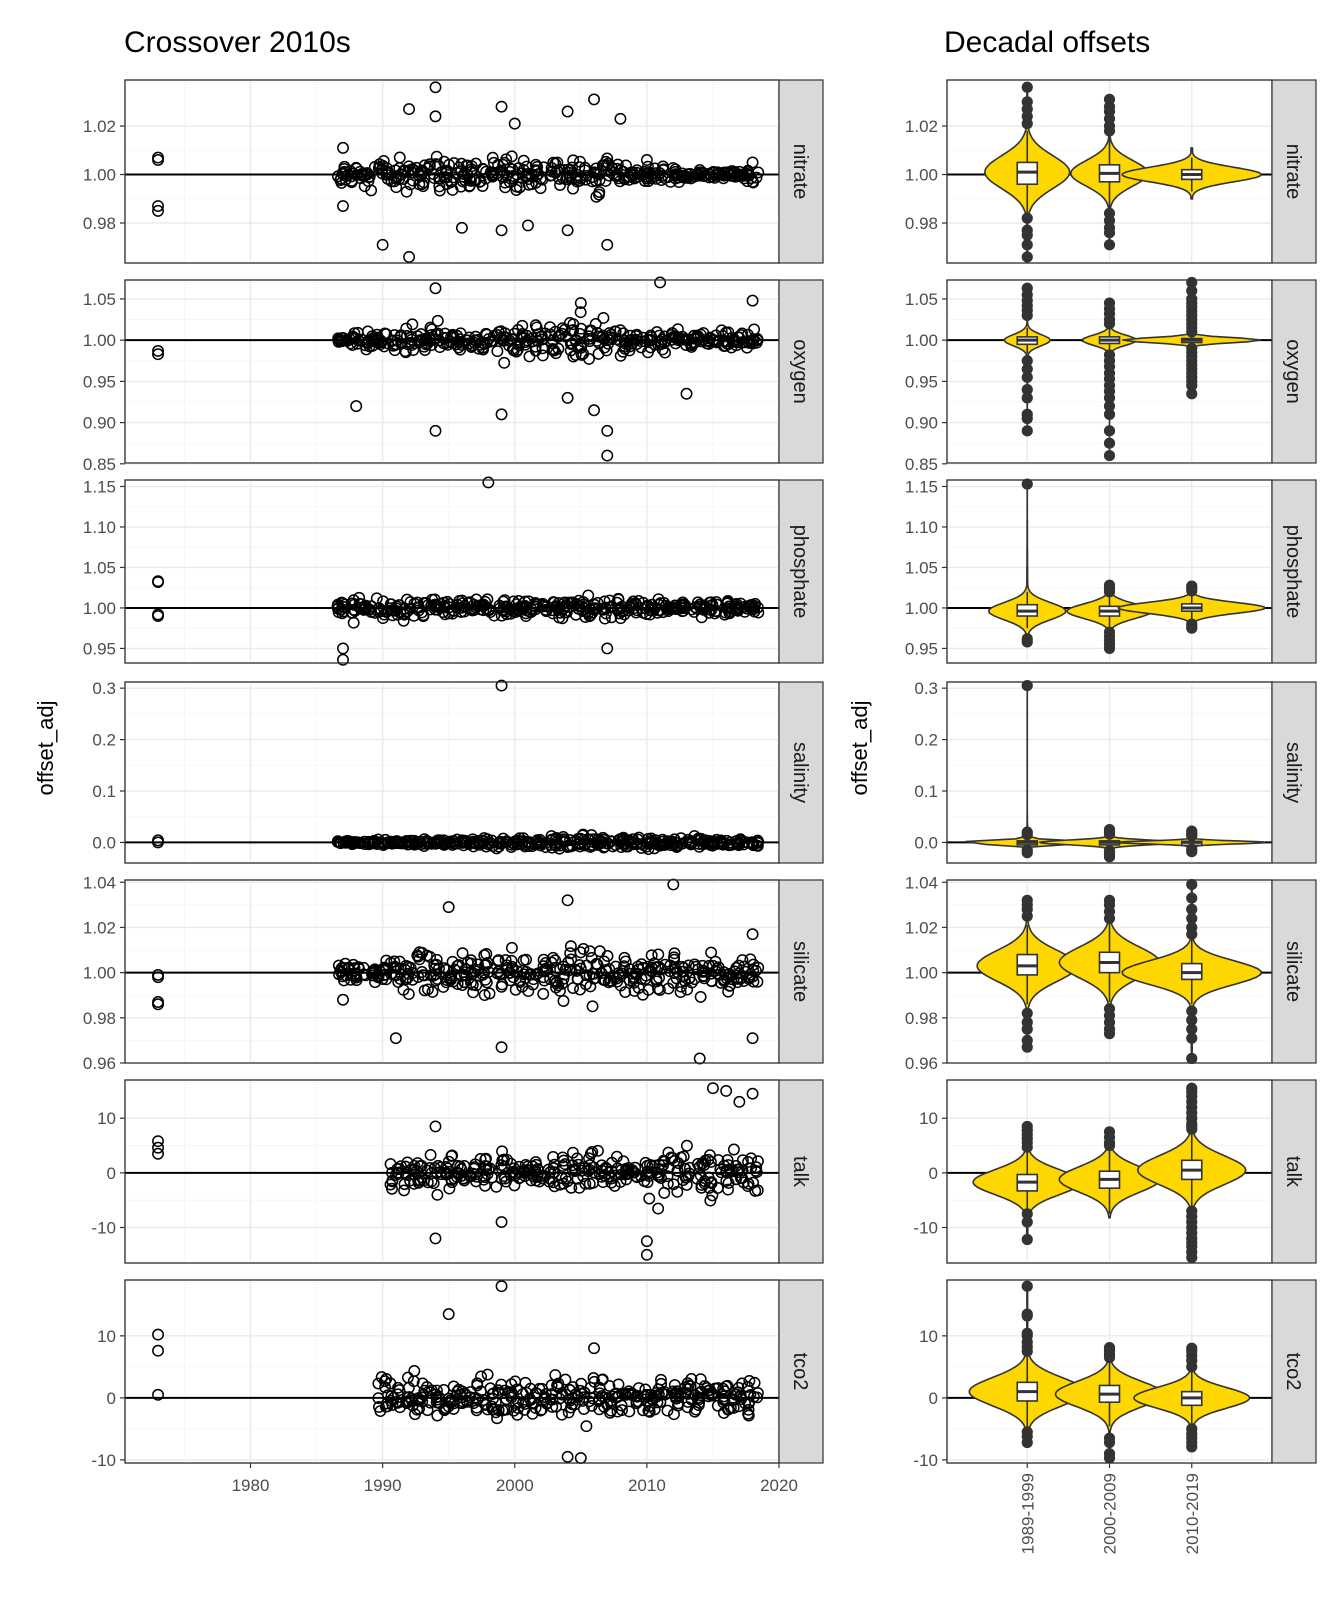 The height and width of the screenshot is (1612, 1344). What do you see at coordinates (928, 1336) in the screenshot?
I see `y-tick-label: 10` at bounding box center [928, 1336].